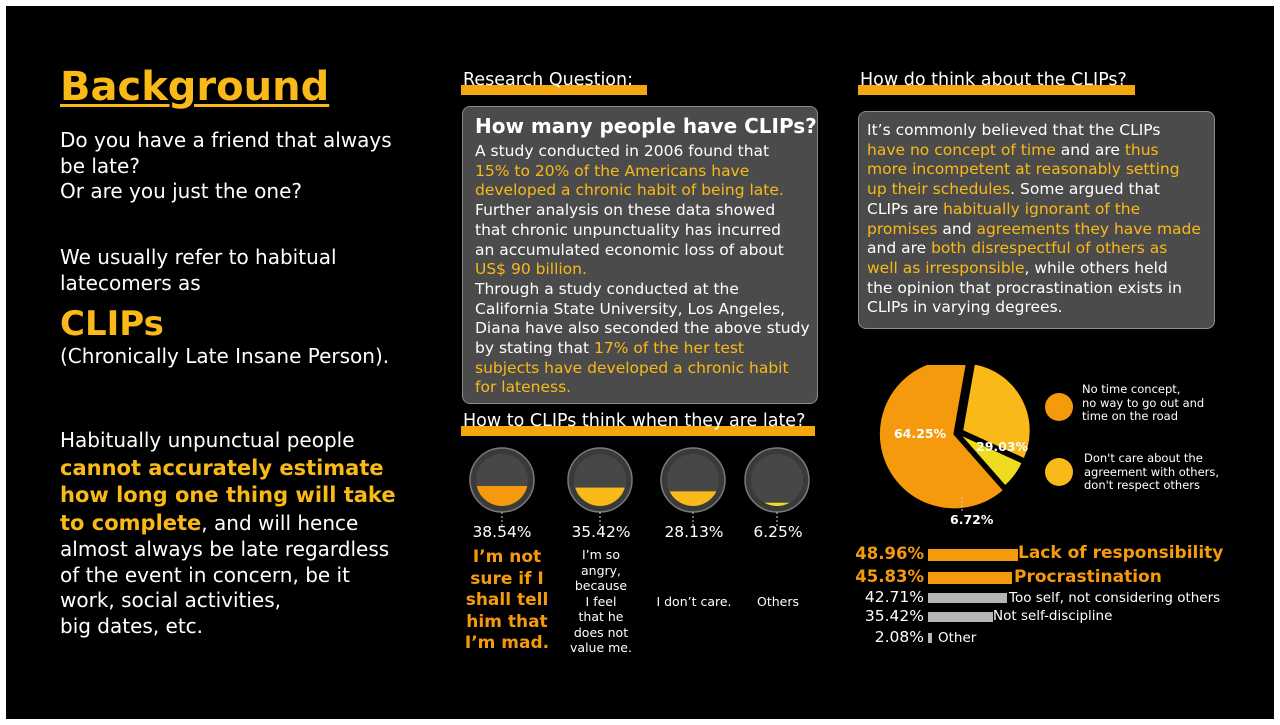 The image size is (1280, 725). Describe the element at coordinates (171, 600) in the screenshot. I see `habit-line-6: work, social activities,` at that location.